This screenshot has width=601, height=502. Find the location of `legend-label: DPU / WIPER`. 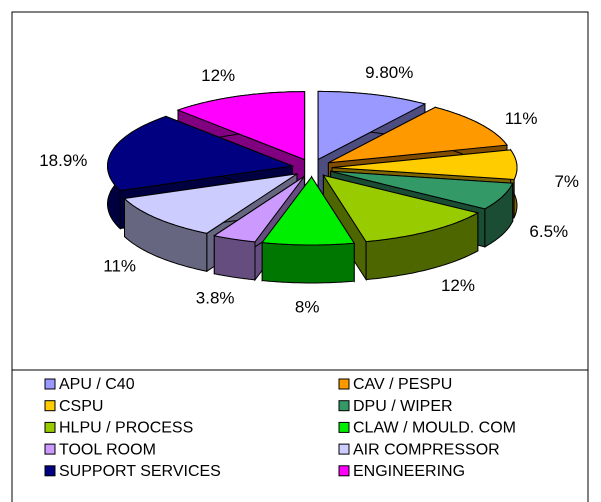

legend-label: DPU / WIPER is located at coordinates (403, 406).